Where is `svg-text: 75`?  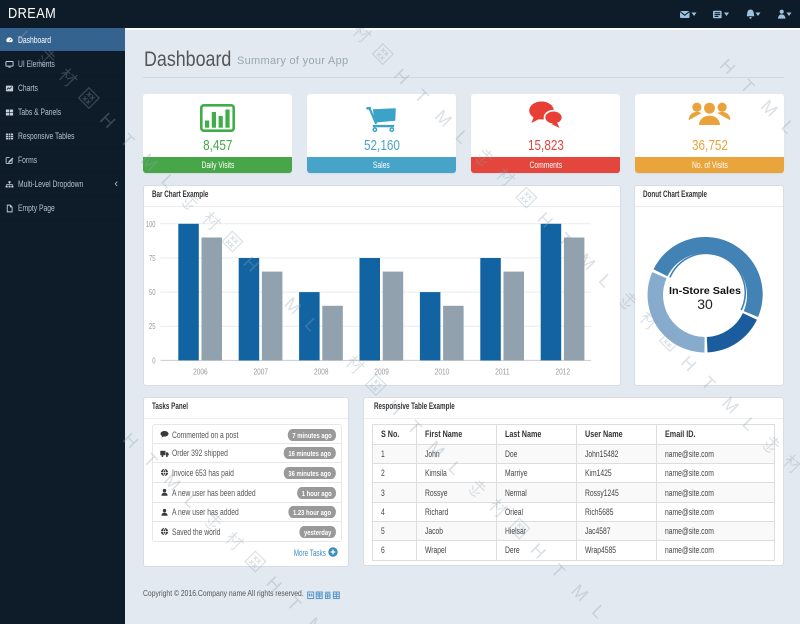 svg-text: 75 is located at coordinates (152, 258).